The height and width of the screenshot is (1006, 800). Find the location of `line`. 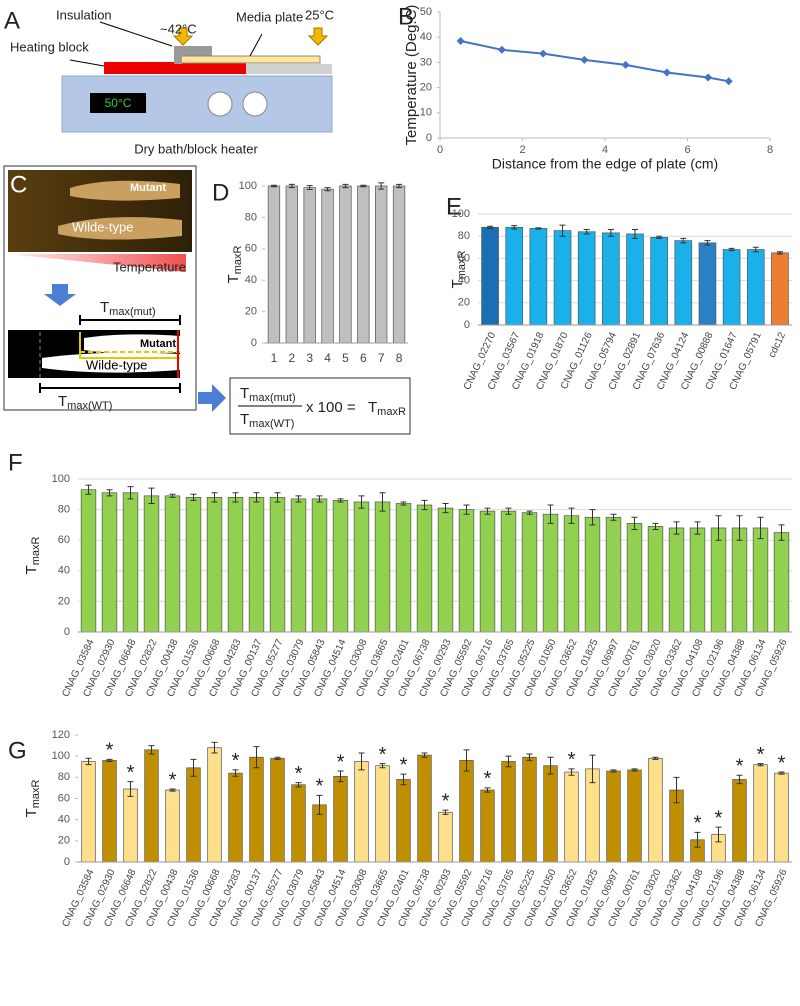

line is located at coordinates (594, 61).